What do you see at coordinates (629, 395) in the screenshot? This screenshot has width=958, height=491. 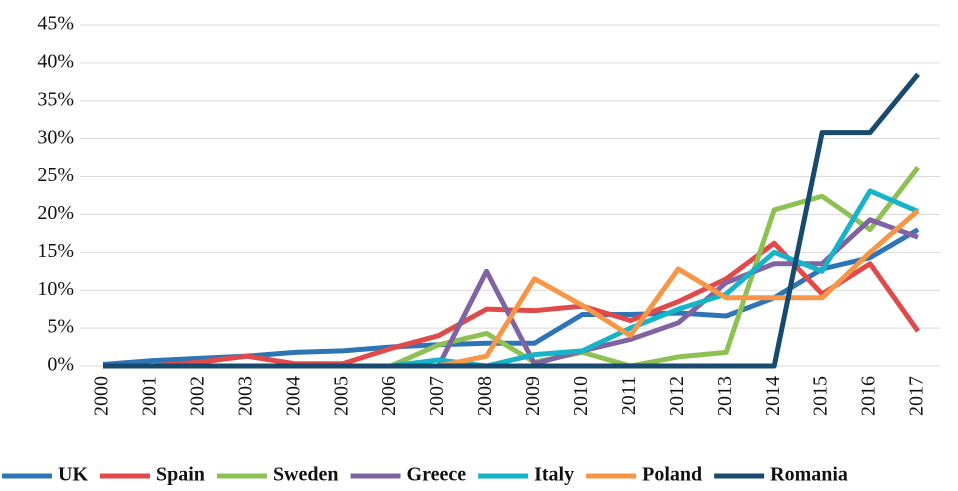 I see `x-tick-label: 2011` at bounding box center [629, 395].